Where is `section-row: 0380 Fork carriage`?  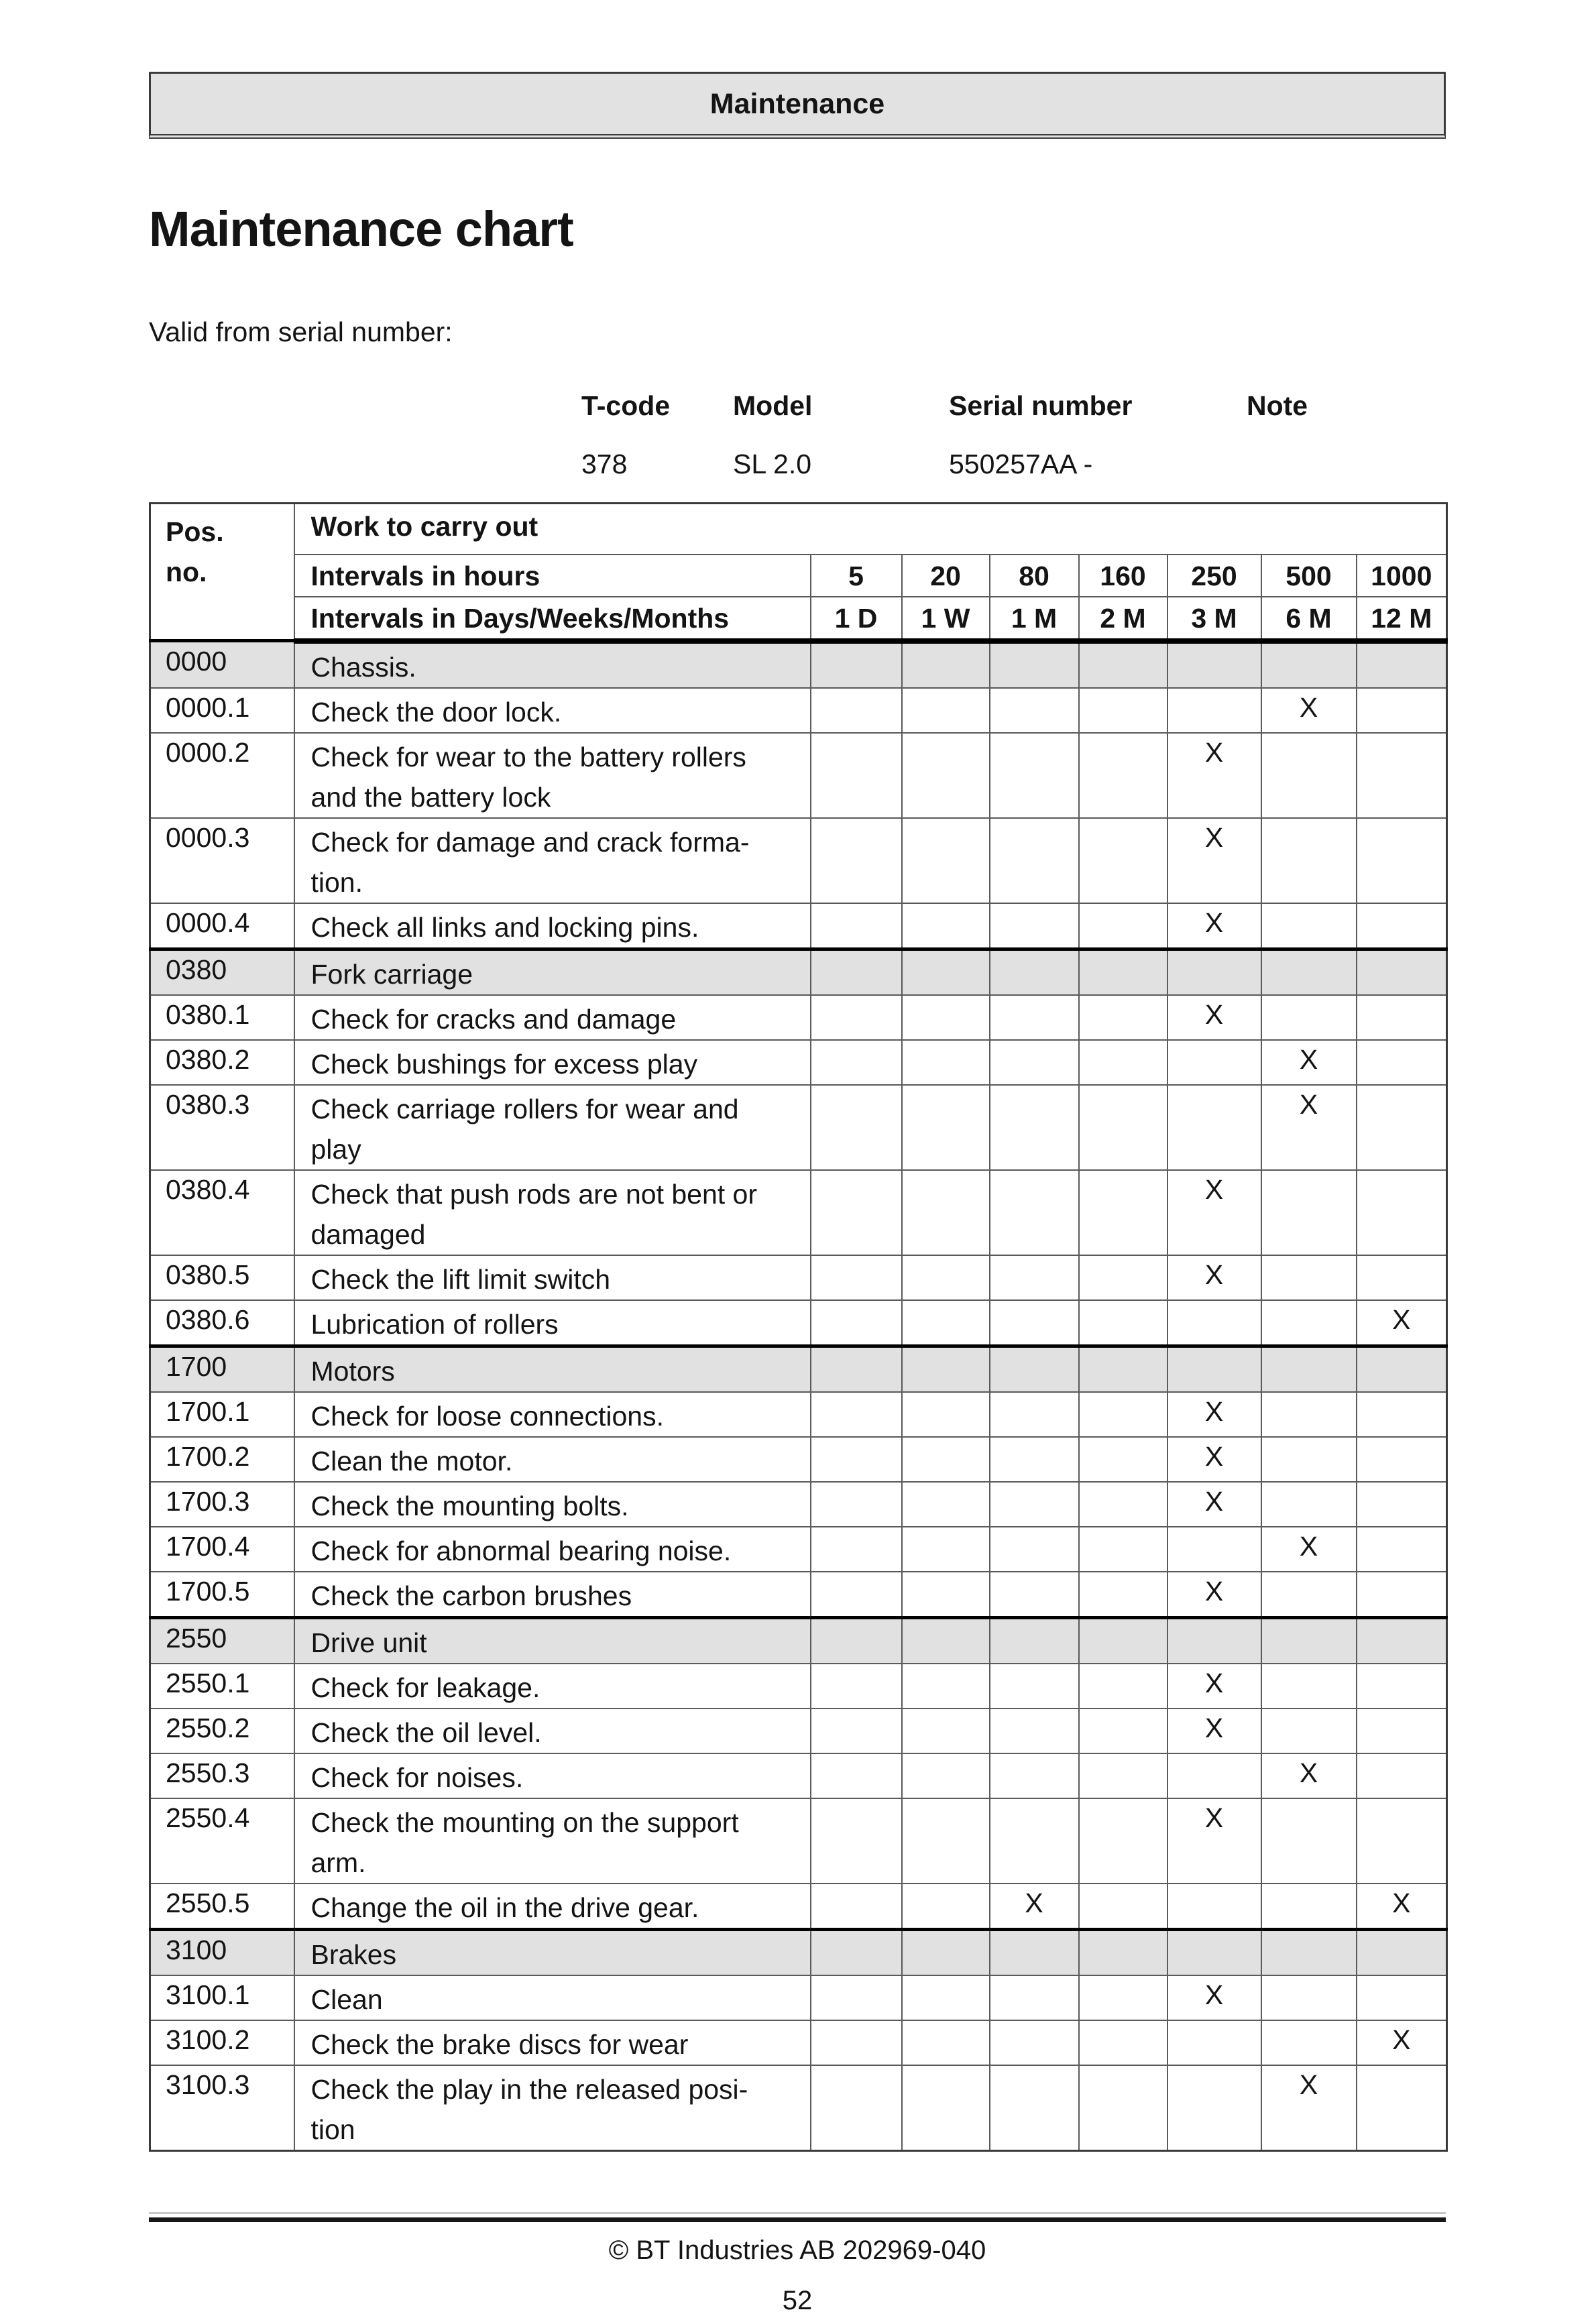 section-row: 0380 Fork carriage is located at coordinates (798, 972).